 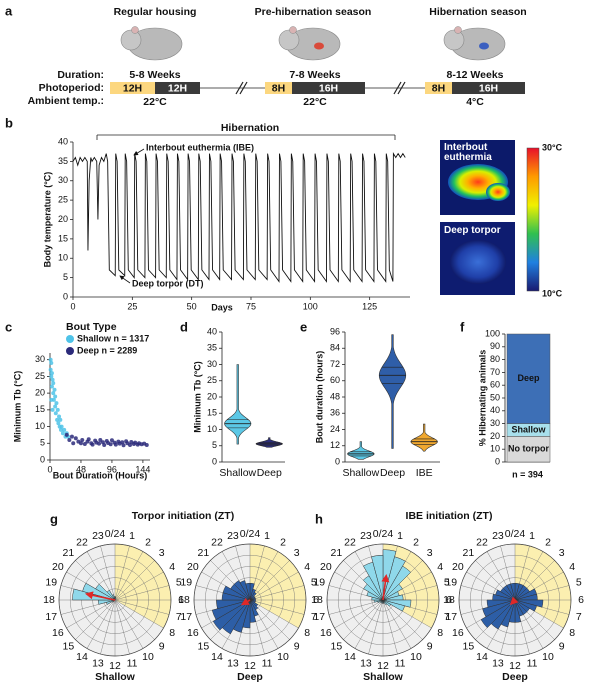 What do you see at coordinates (385, 587) in the screenshot?
I see `mean-vector` at bounding box center [385, 587].